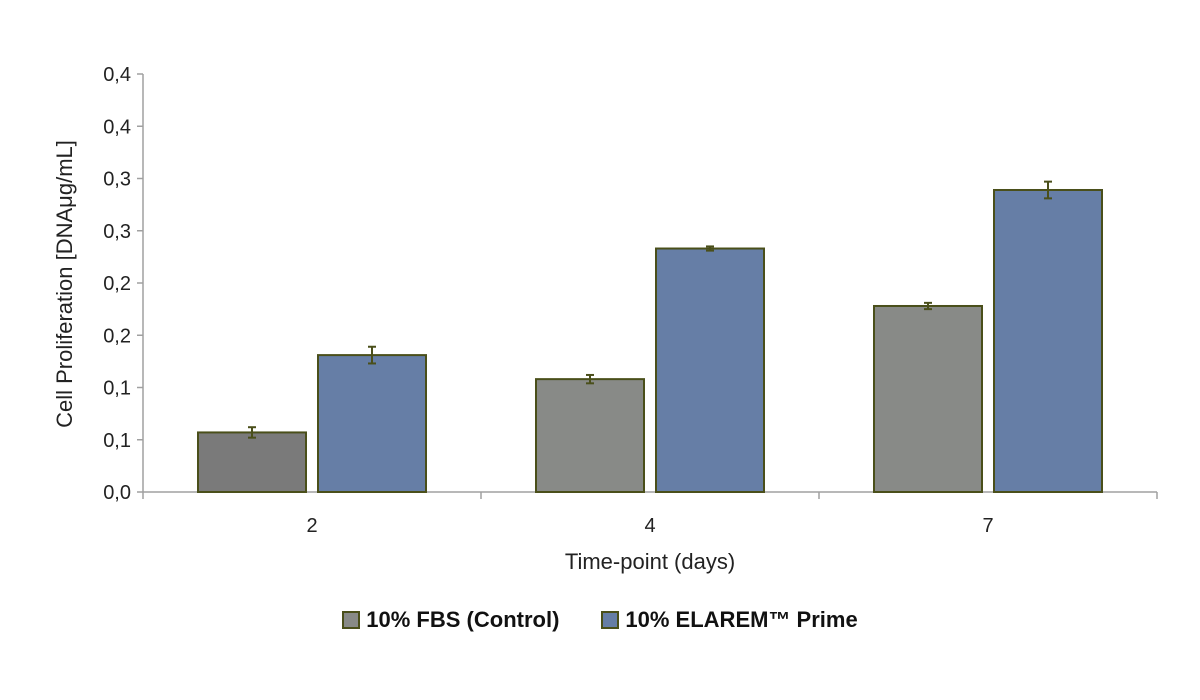 The image size is (1200, 700). Describe the element at coordinates (600, 620) in the screenshot. I see `legend: 10% FBS (Control) 10% ELAREM™ Prime` at that location.